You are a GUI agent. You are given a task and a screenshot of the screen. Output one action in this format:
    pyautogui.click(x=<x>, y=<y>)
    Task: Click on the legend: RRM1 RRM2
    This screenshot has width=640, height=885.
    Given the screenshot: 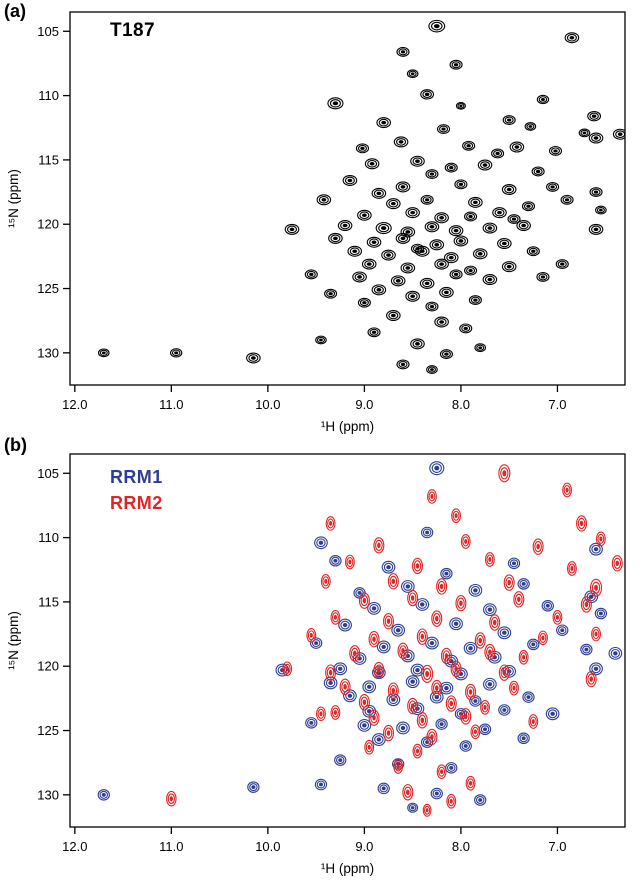 What is the action you would take?
    pyautogui.click(x=136, y=490)
    